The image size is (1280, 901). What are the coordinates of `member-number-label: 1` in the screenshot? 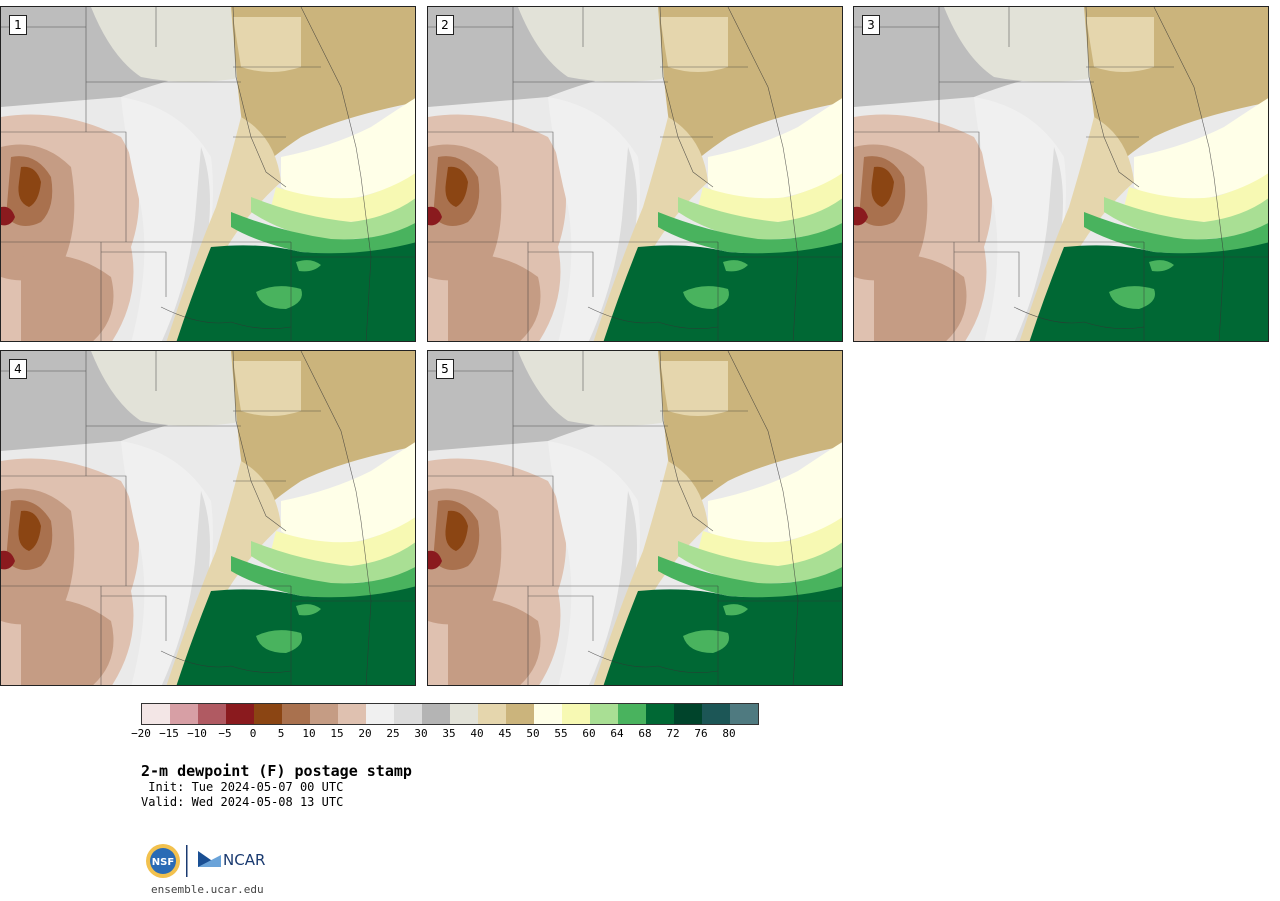 It's located at (18, 25).